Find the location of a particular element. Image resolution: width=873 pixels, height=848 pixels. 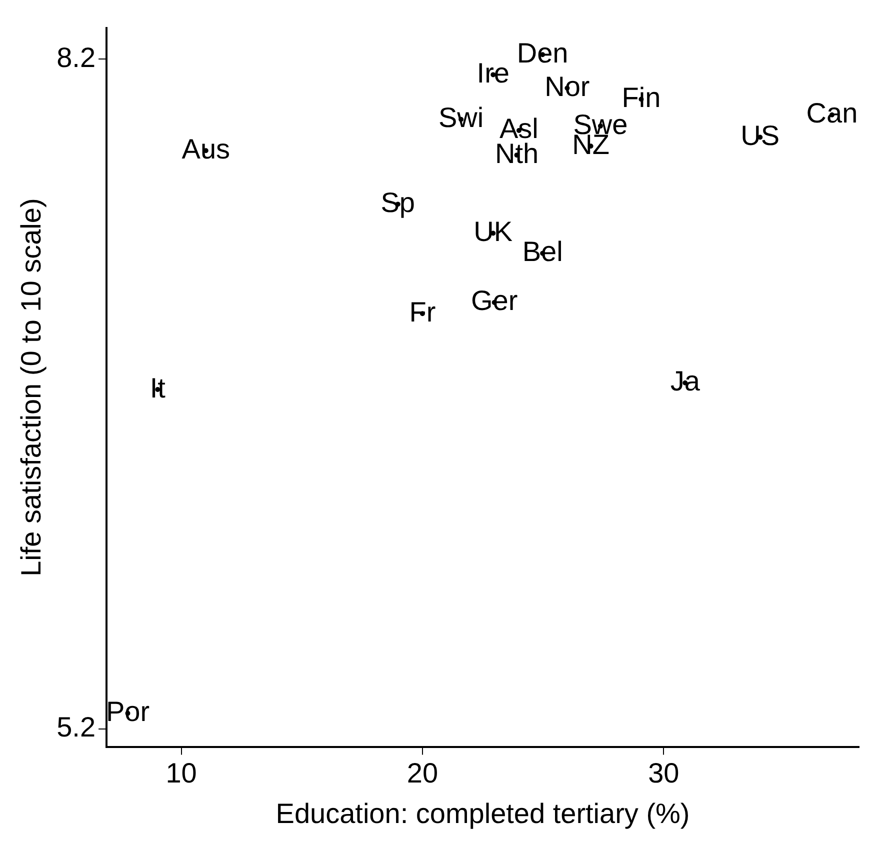

data-label: Nor is located at coordinates (567, 86).